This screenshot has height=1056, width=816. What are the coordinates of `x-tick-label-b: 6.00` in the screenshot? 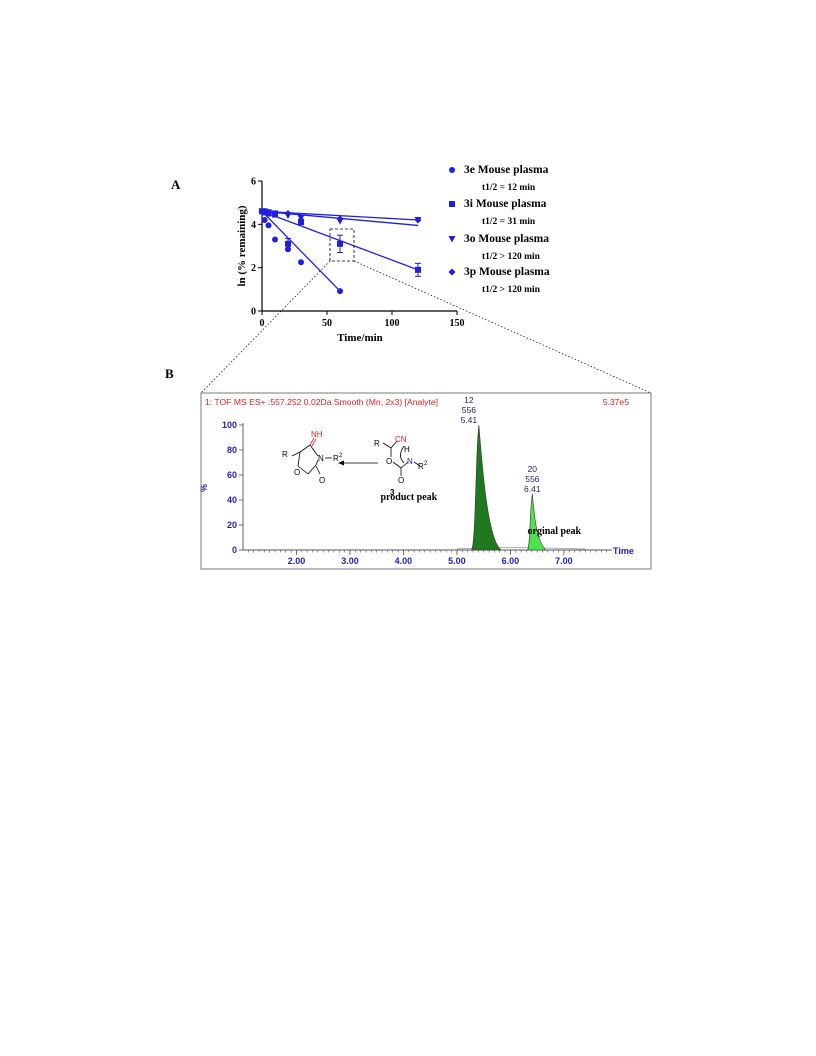 It's located at (511, 561).